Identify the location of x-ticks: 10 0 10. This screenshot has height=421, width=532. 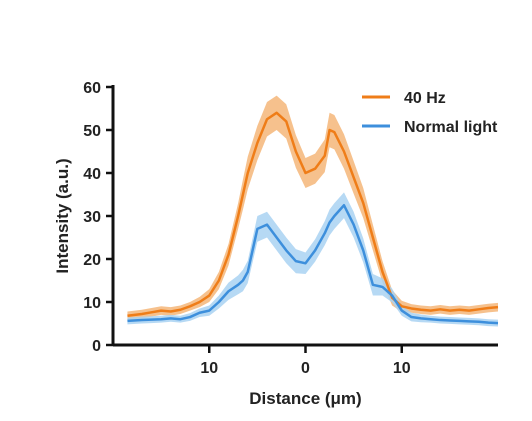
(305, 361).